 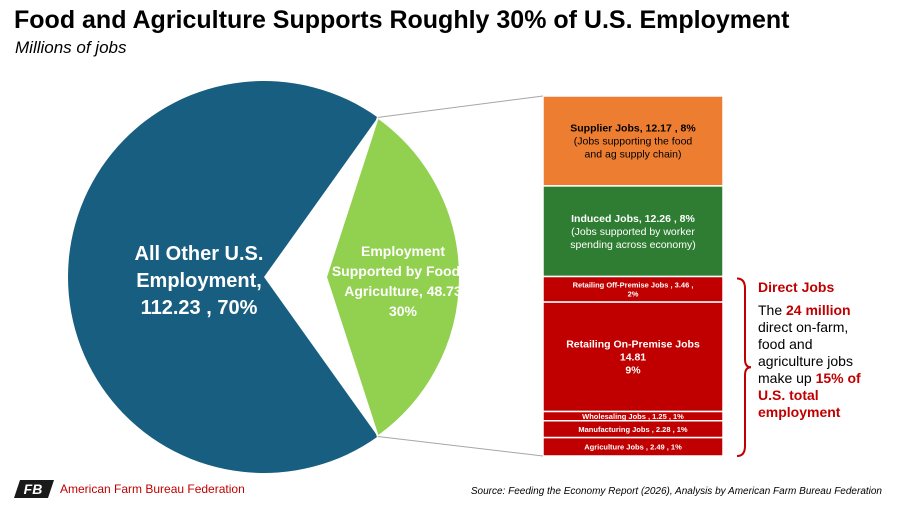 I want to click on pie-slice-employment-supported-by-food-agriculture, so click(x=392, y=277).